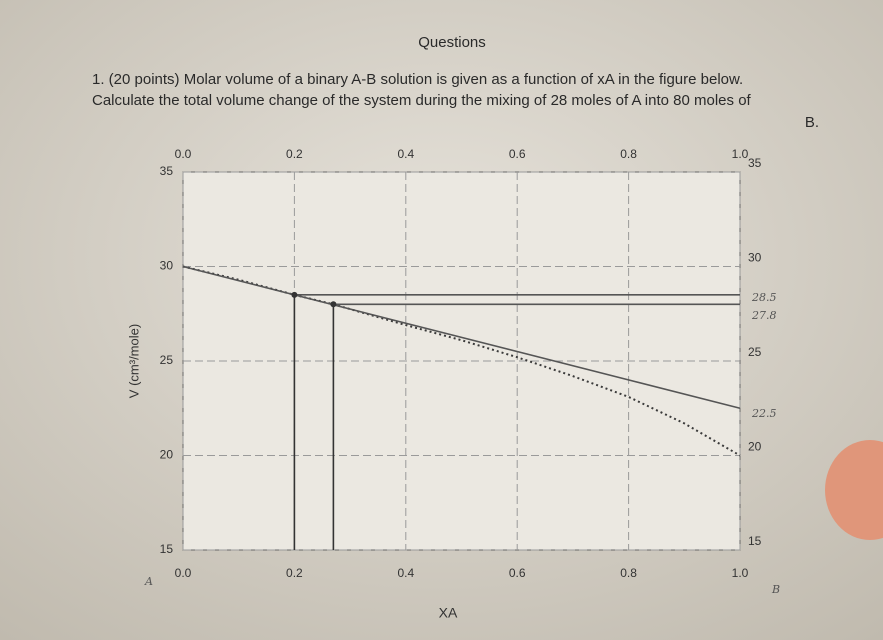  What do you see at coordinates (148, 581) in the screenshot?
I see `handwritten-note: A` at bounding box center [148, 581].